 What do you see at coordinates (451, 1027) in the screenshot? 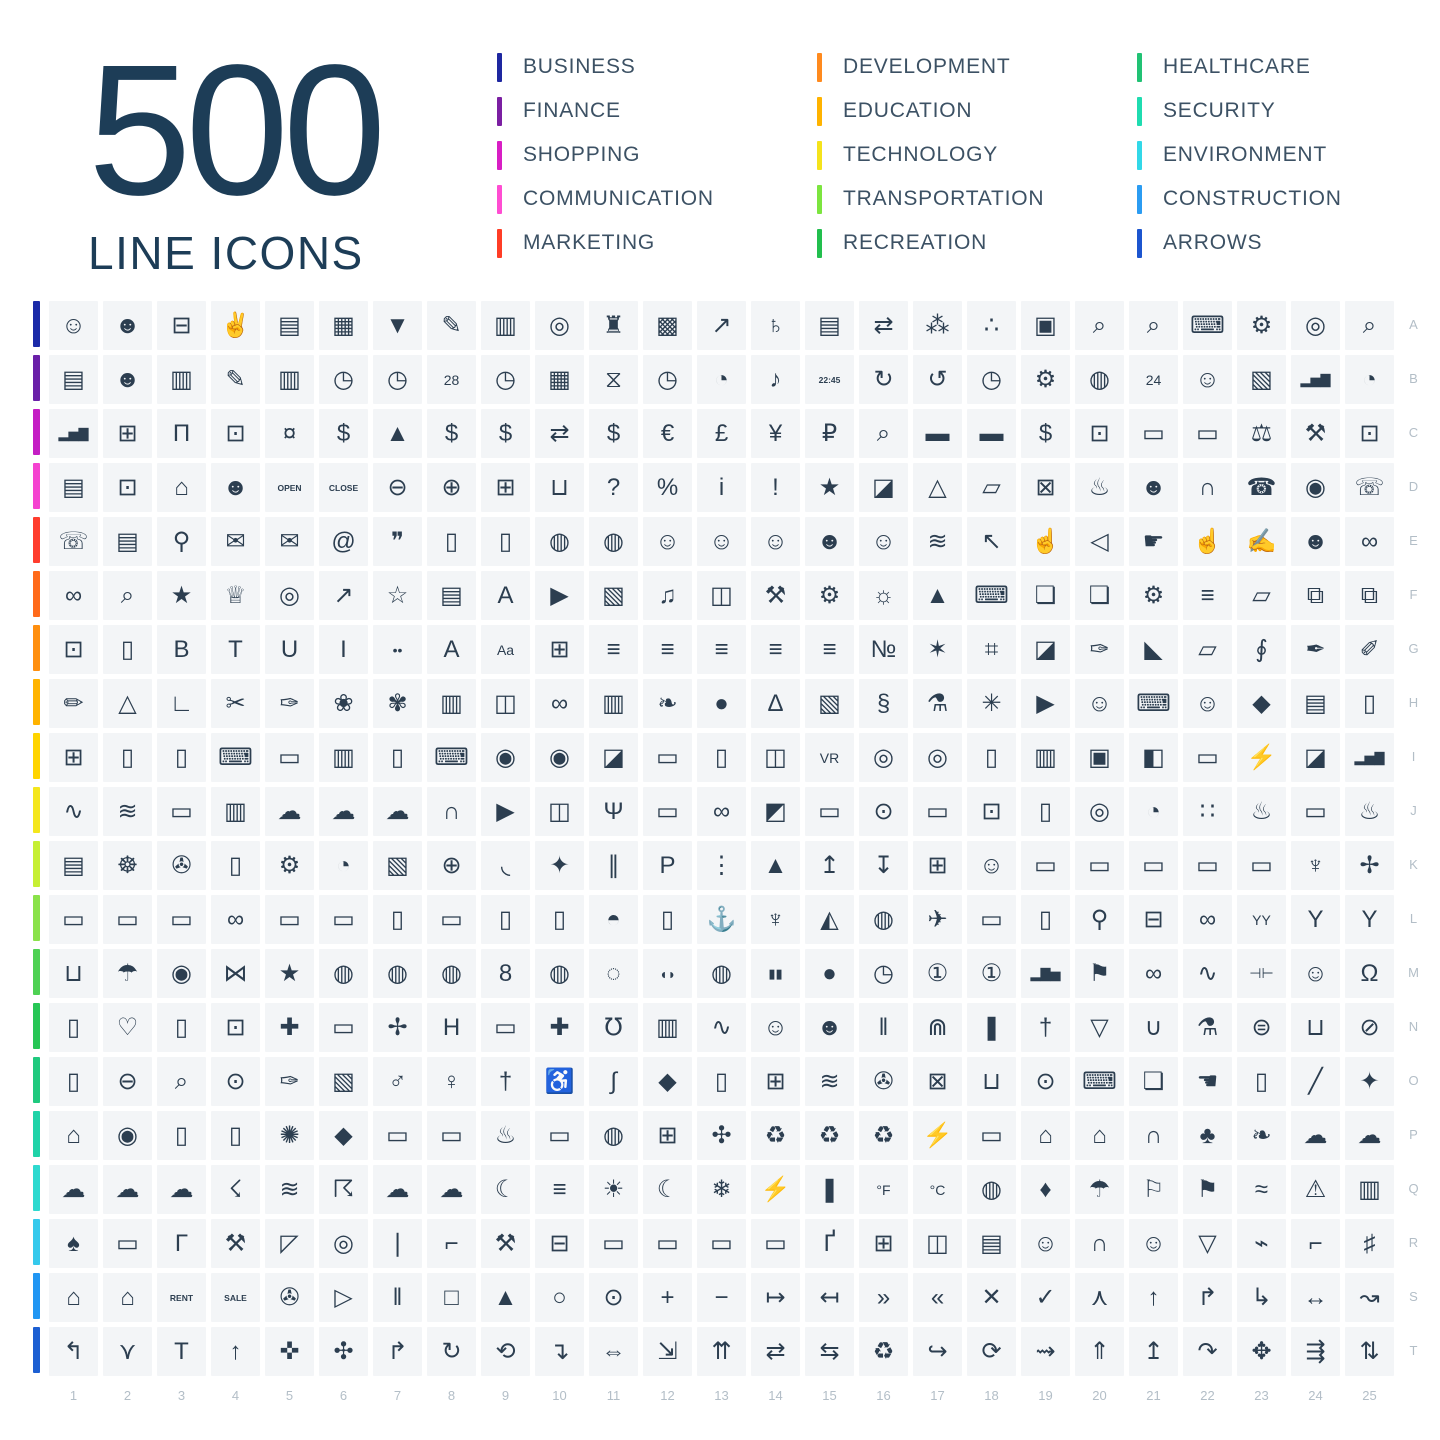
I see `hospital-sign-icon: H` at bounding box center [451, 1027].